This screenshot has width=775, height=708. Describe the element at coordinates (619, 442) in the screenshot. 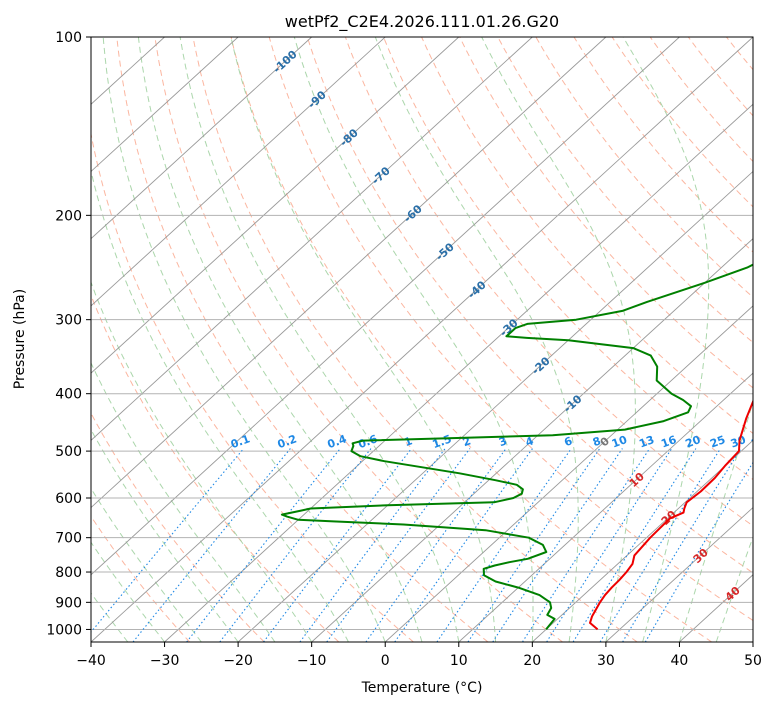

I see `mixing-ratio-label: 10` at that location.